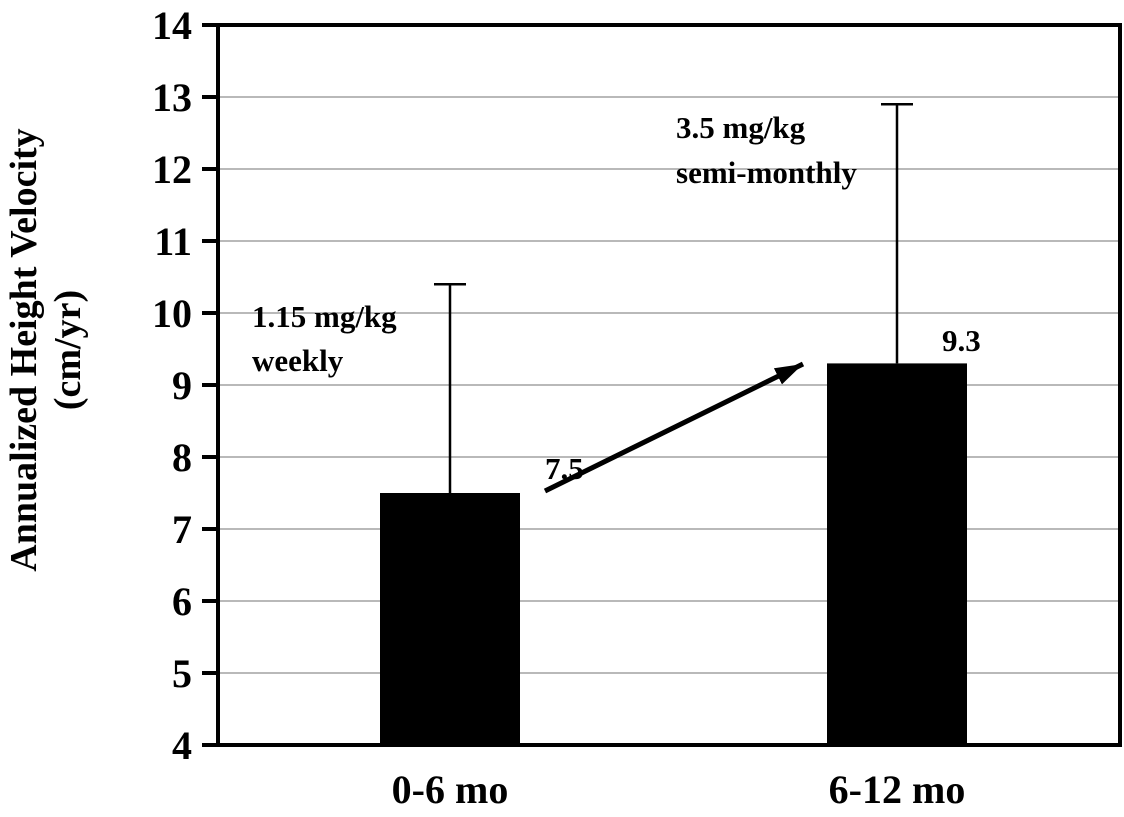  What do you see at coordinates (172, 313) in the screenshot?
I see `y-tick-label: 10` at bounding box center [172, 313].